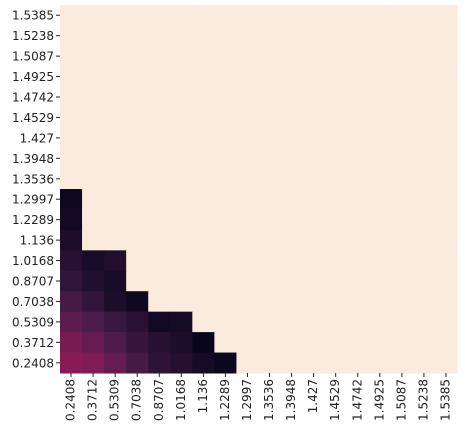 The image size is (465, 438). I want to click on y-tick-label: 1.2289, so click(33, 220).